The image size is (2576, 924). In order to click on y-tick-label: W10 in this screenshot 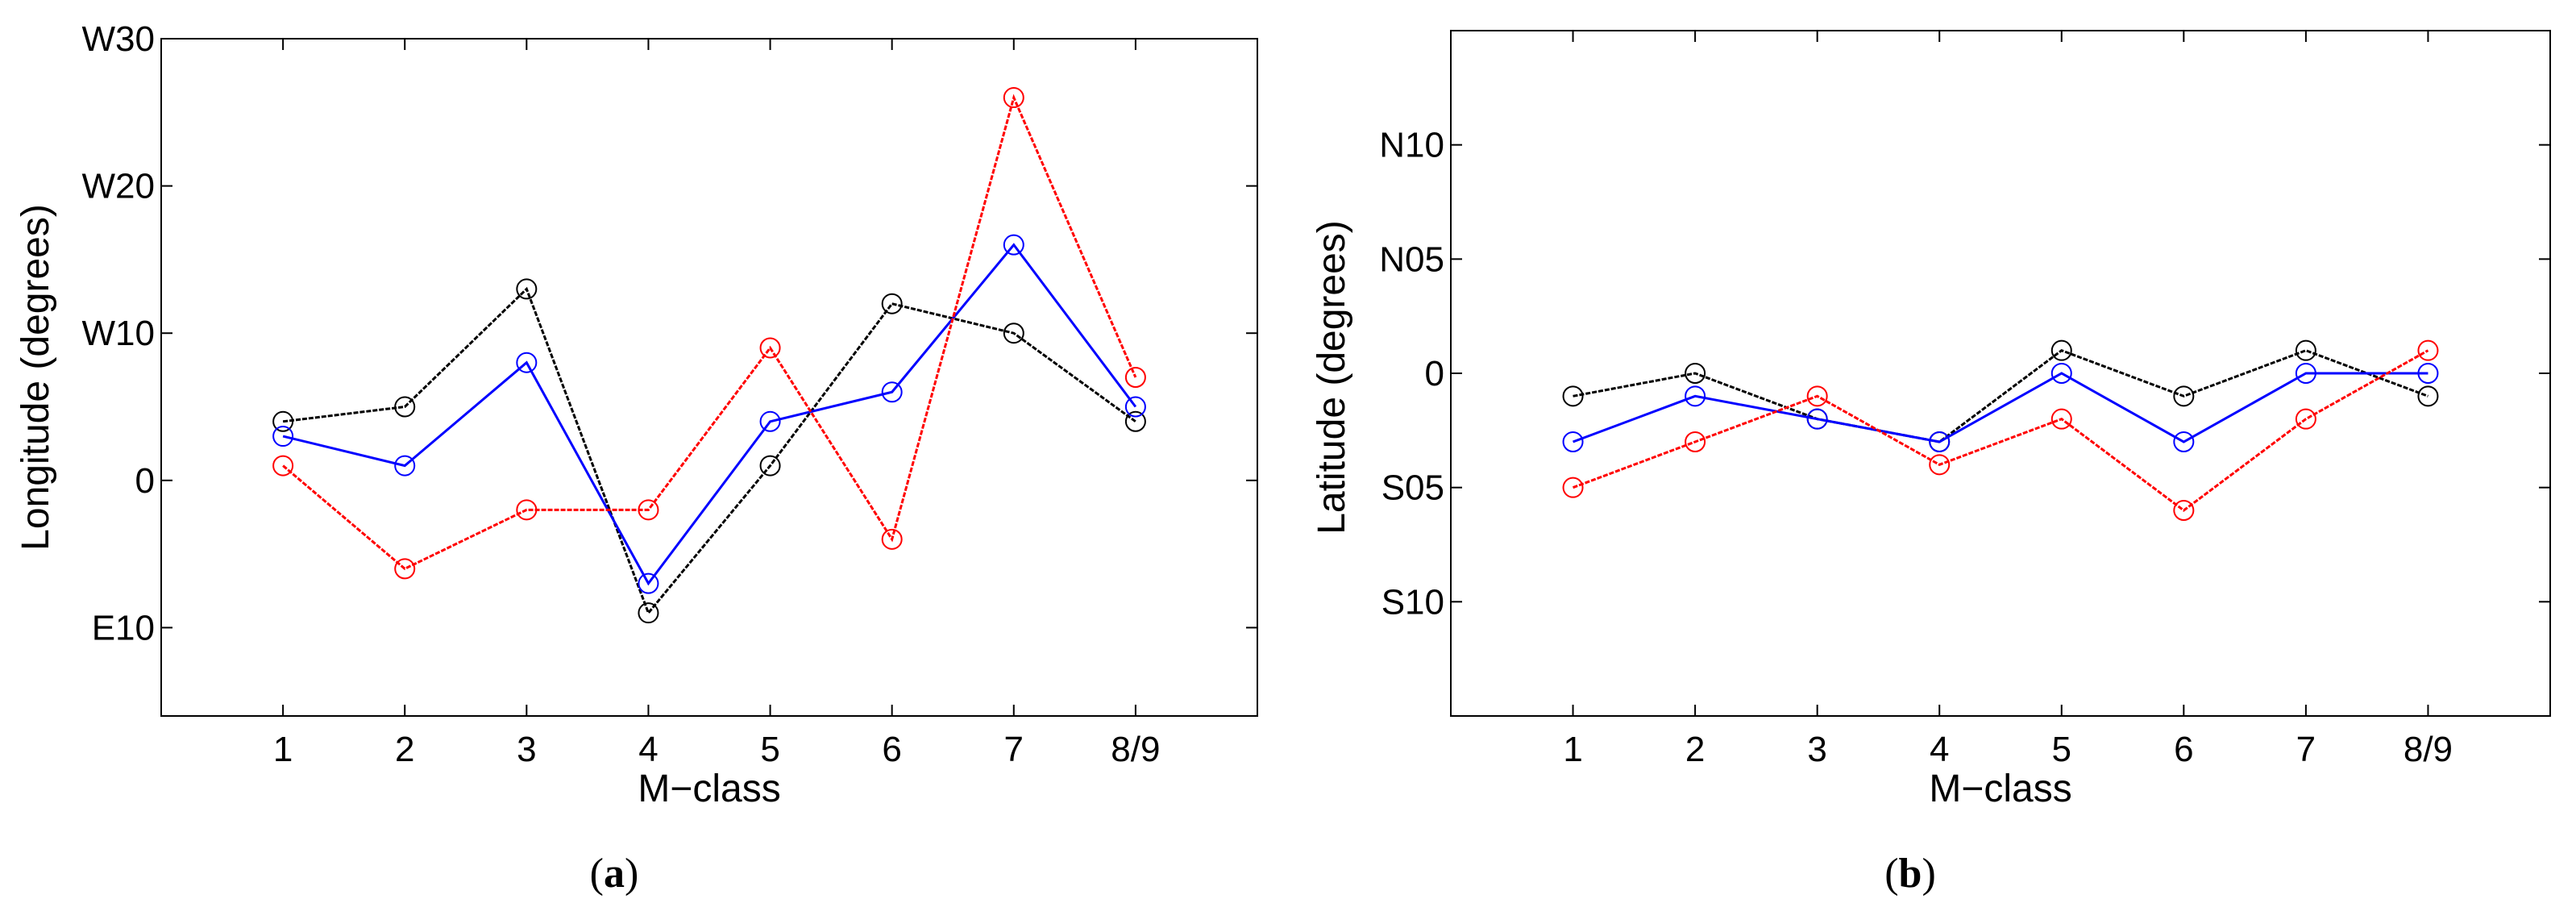, I will do `click(118, 333)`.